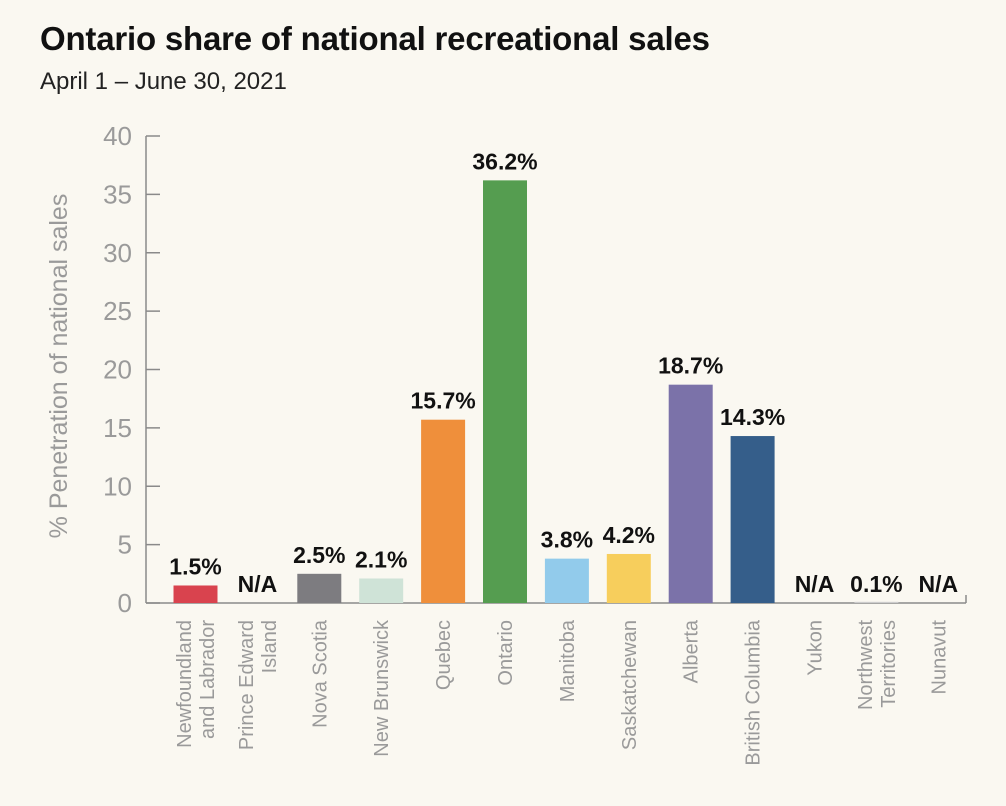 The image size is (1006, 806). What do you see at coordinates (506, 653) in the screenshot?
I see `category-label: Ontario` at bounding box center [506, 653].